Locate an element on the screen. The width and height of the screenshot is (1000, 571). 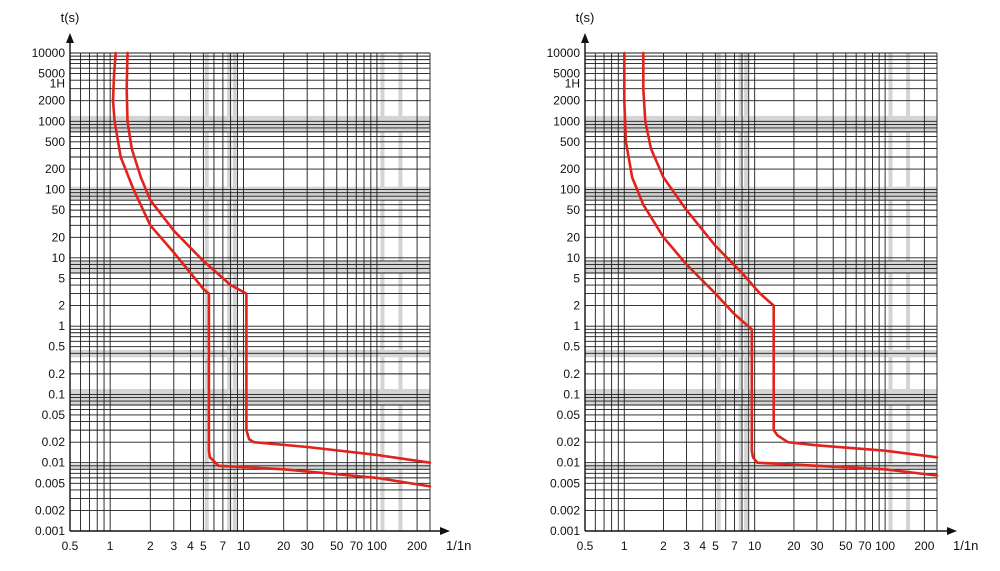
y-tick-label: 0.01 is located at coordinates (569, 463).